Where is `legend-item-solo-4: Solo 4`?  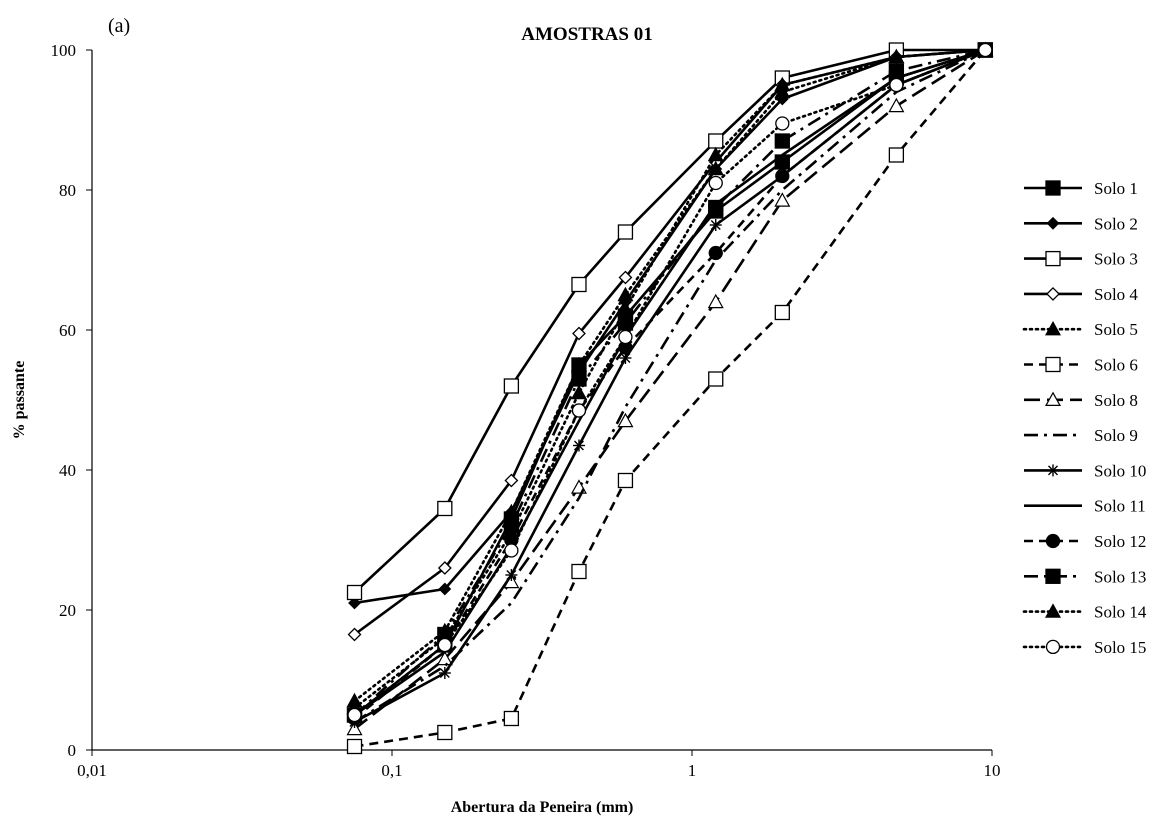
legend-item-solo-4: Solo 4 is located at coordinates (1081, 294).